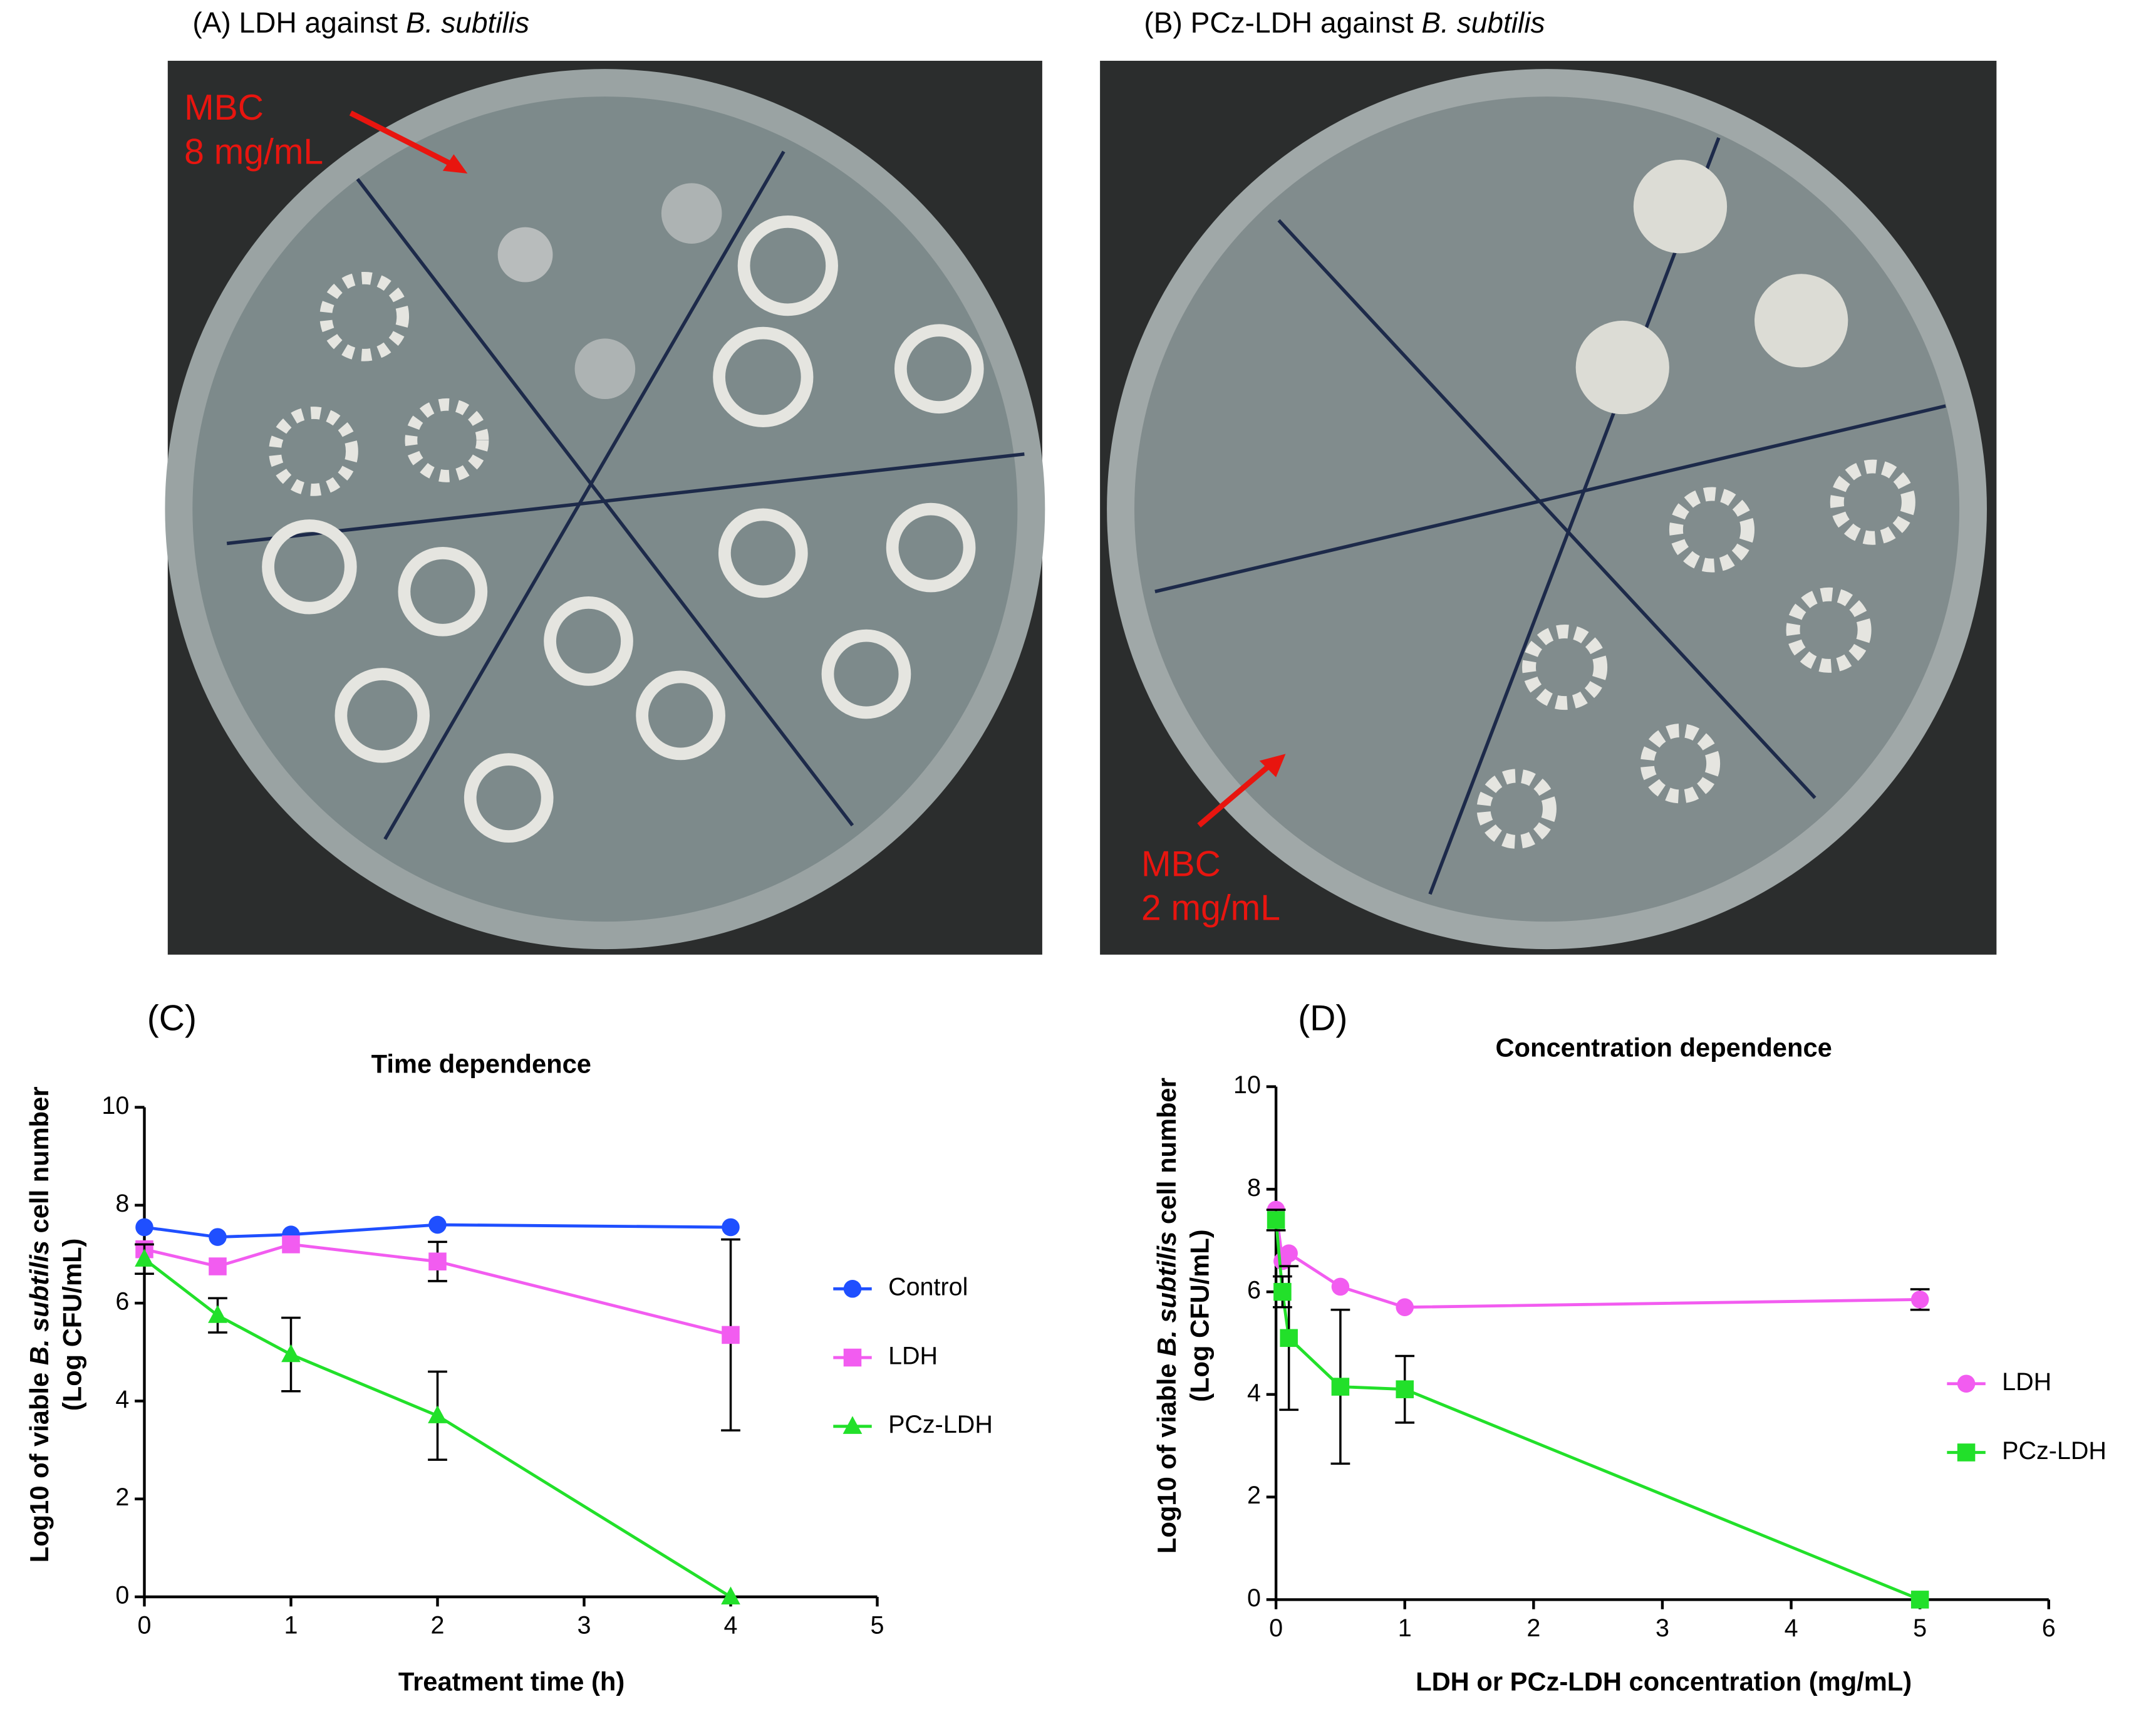  What do you see at coordinates (1322, 1018) in the screenshot?
I see `panel-label: (D)` at bounding box center [1322, 1018].